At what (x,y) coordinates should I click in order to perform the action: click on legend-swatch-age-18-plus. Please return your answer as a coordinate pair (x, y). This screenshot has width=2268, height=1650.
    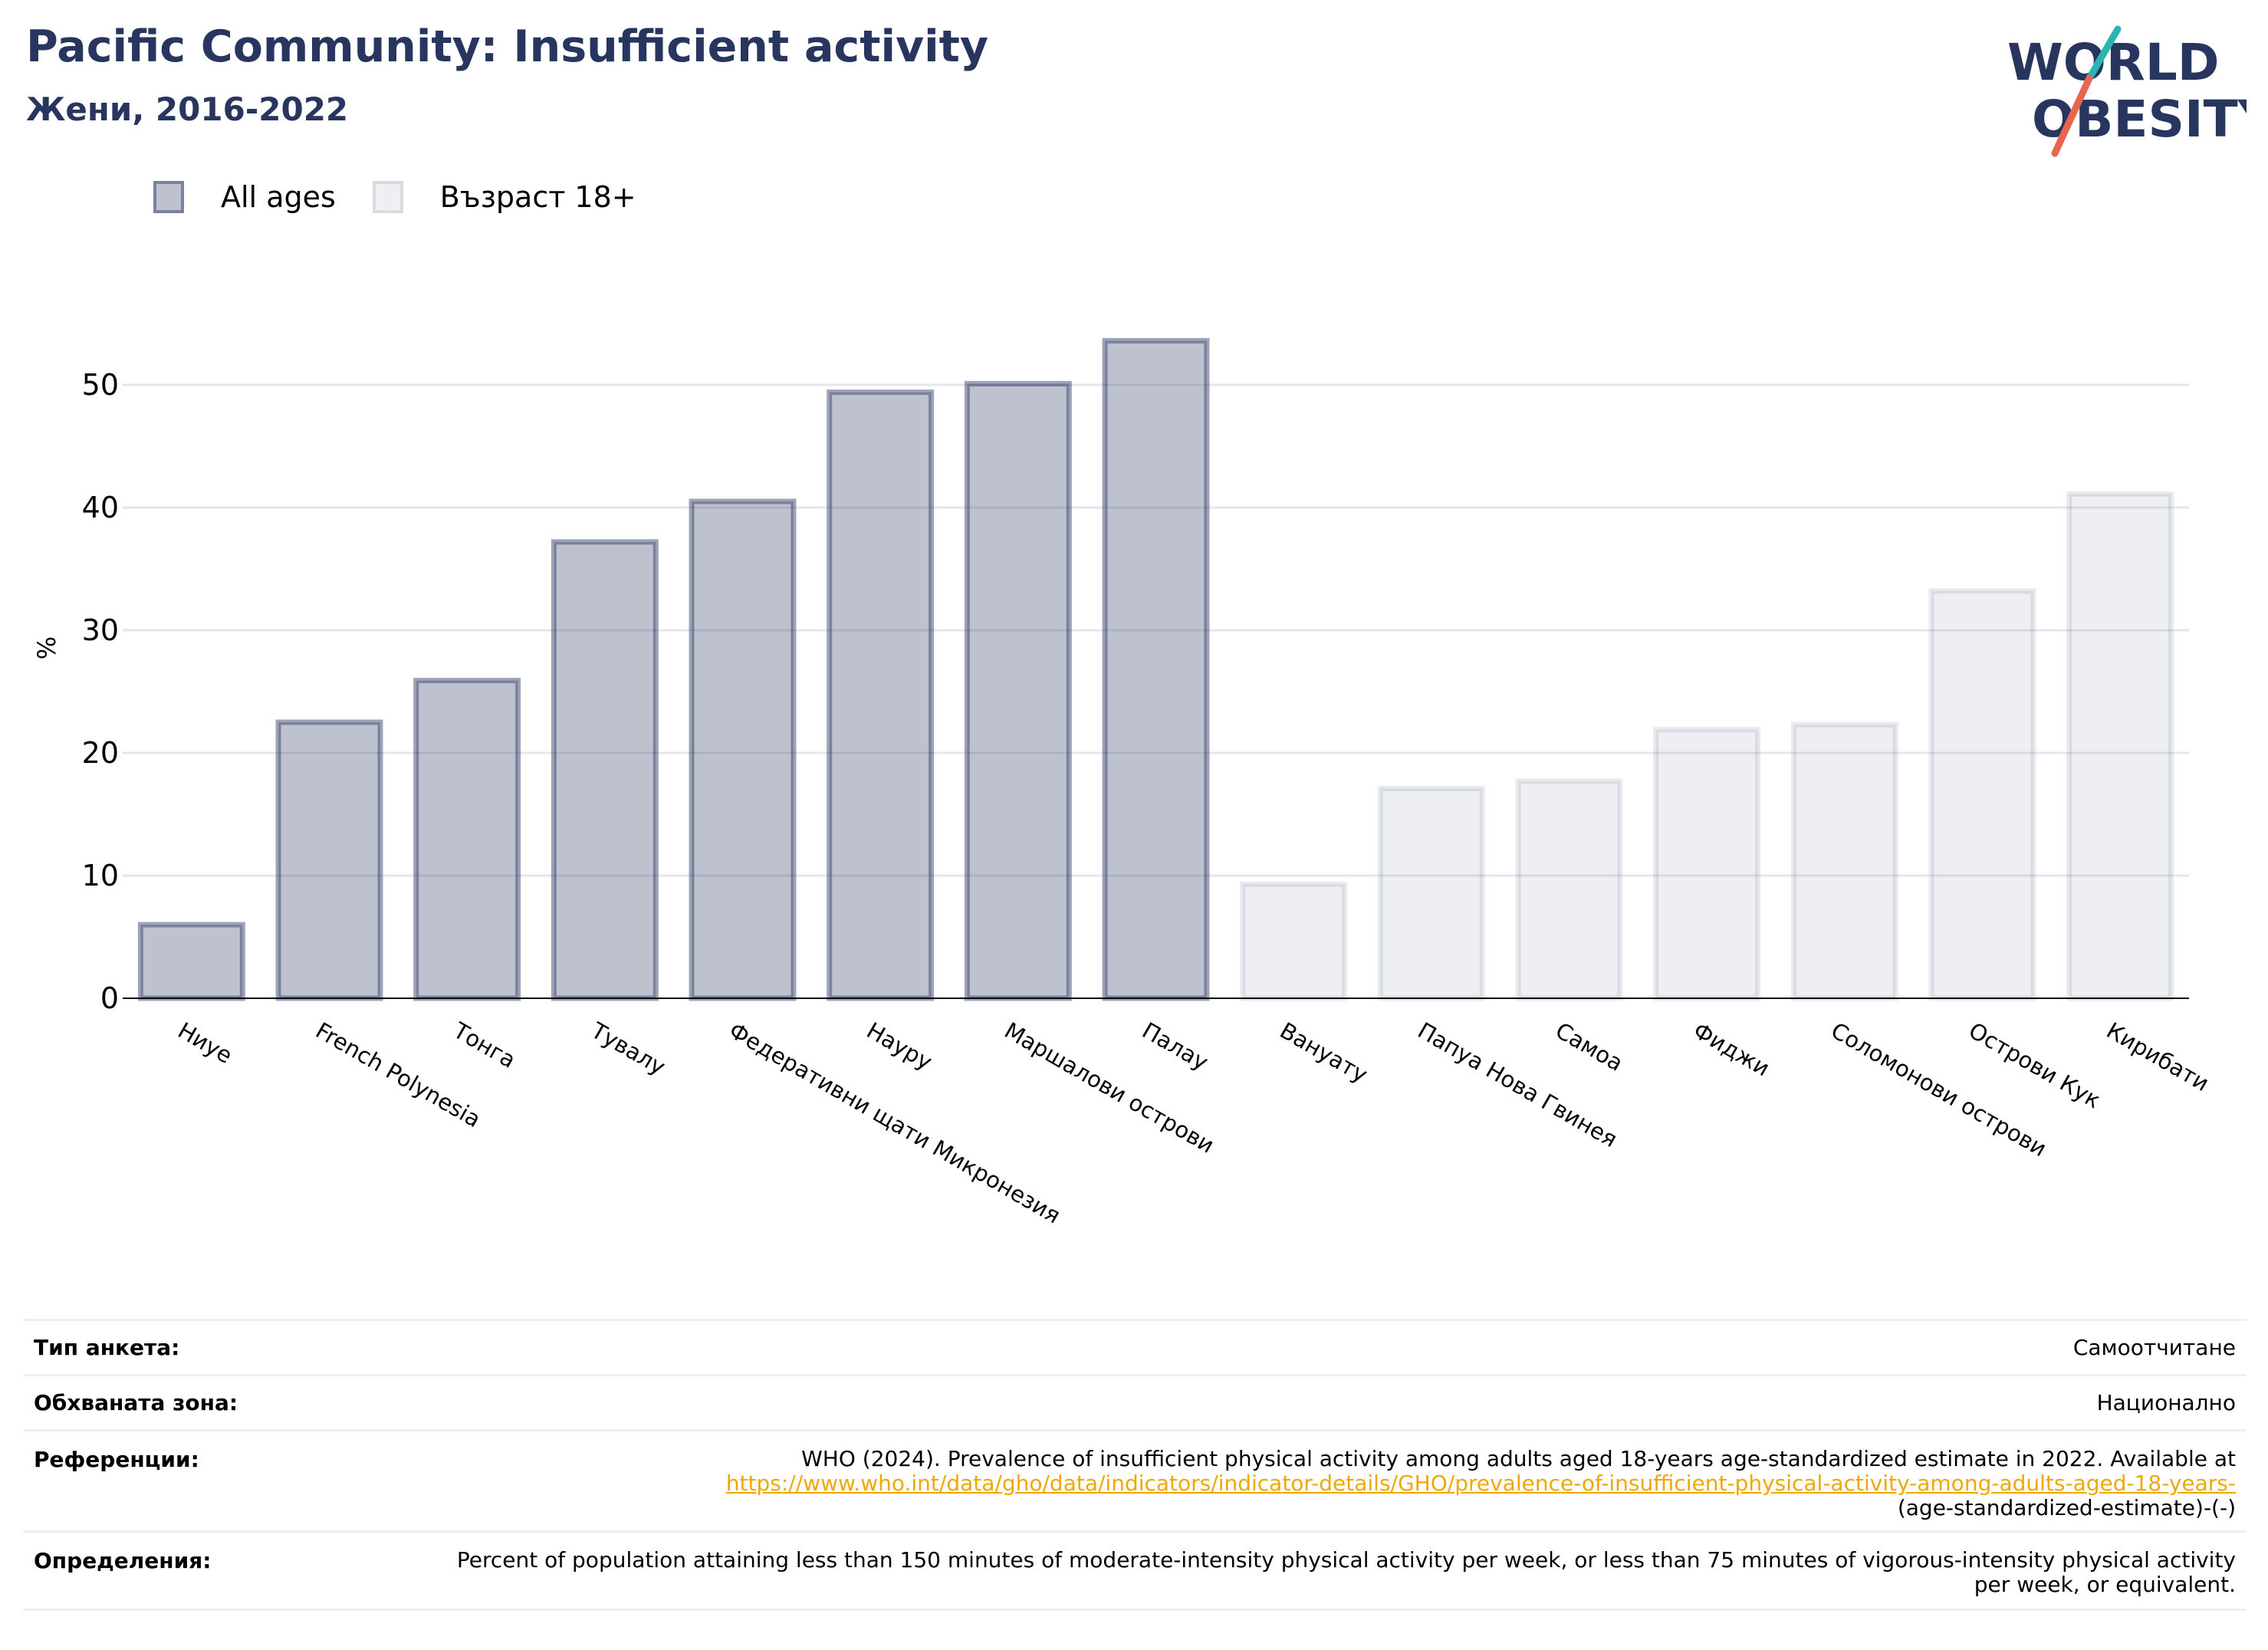
    Looking at the image, I should click on (387, 197).